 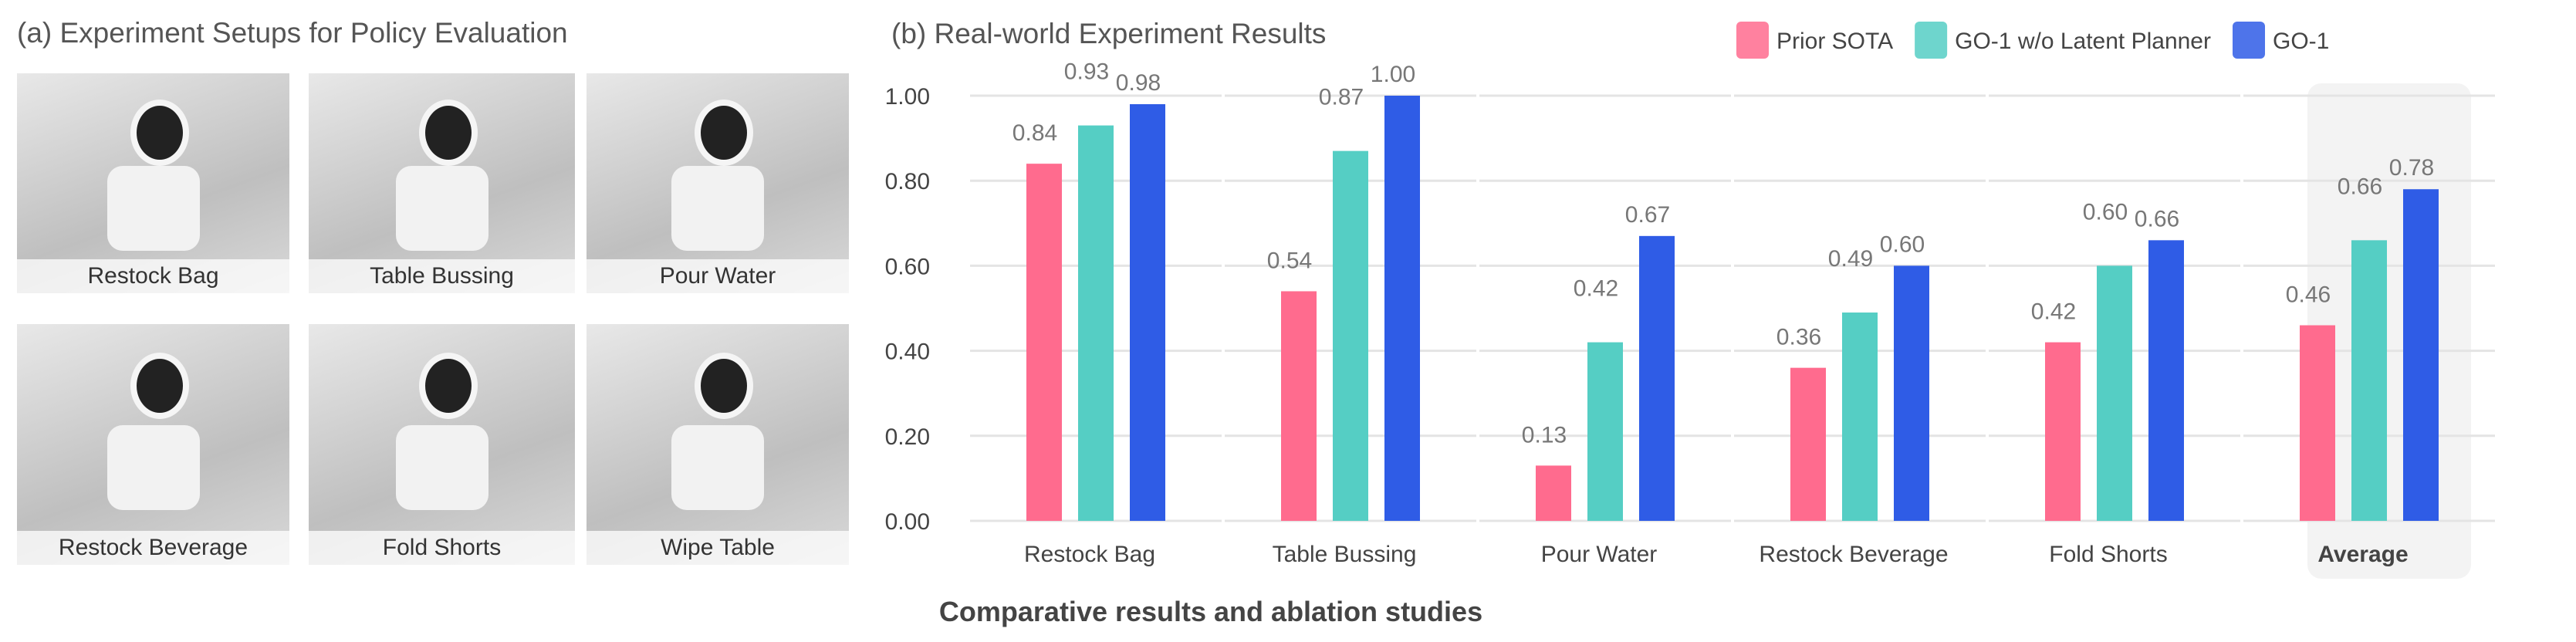 What do you see at coordinates (1393, 74) in the screenshot?
I see `data-label: 1.00` at bounding box center [1393, 74].